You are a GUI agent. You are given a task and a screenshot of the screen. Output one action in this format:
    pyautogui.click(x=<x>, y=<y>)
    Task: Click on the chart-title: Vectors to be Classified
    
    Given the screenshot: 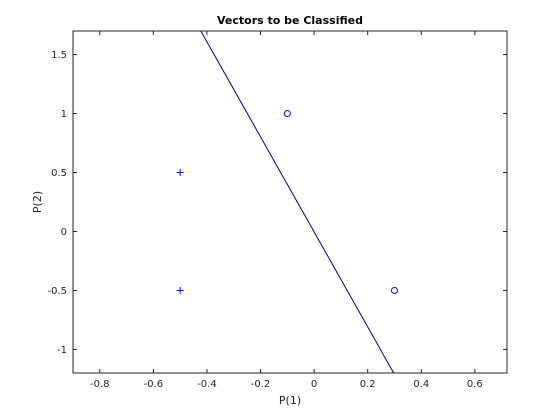 What is the action you would take?
    pyautogui.click(x=290, y=20)
    